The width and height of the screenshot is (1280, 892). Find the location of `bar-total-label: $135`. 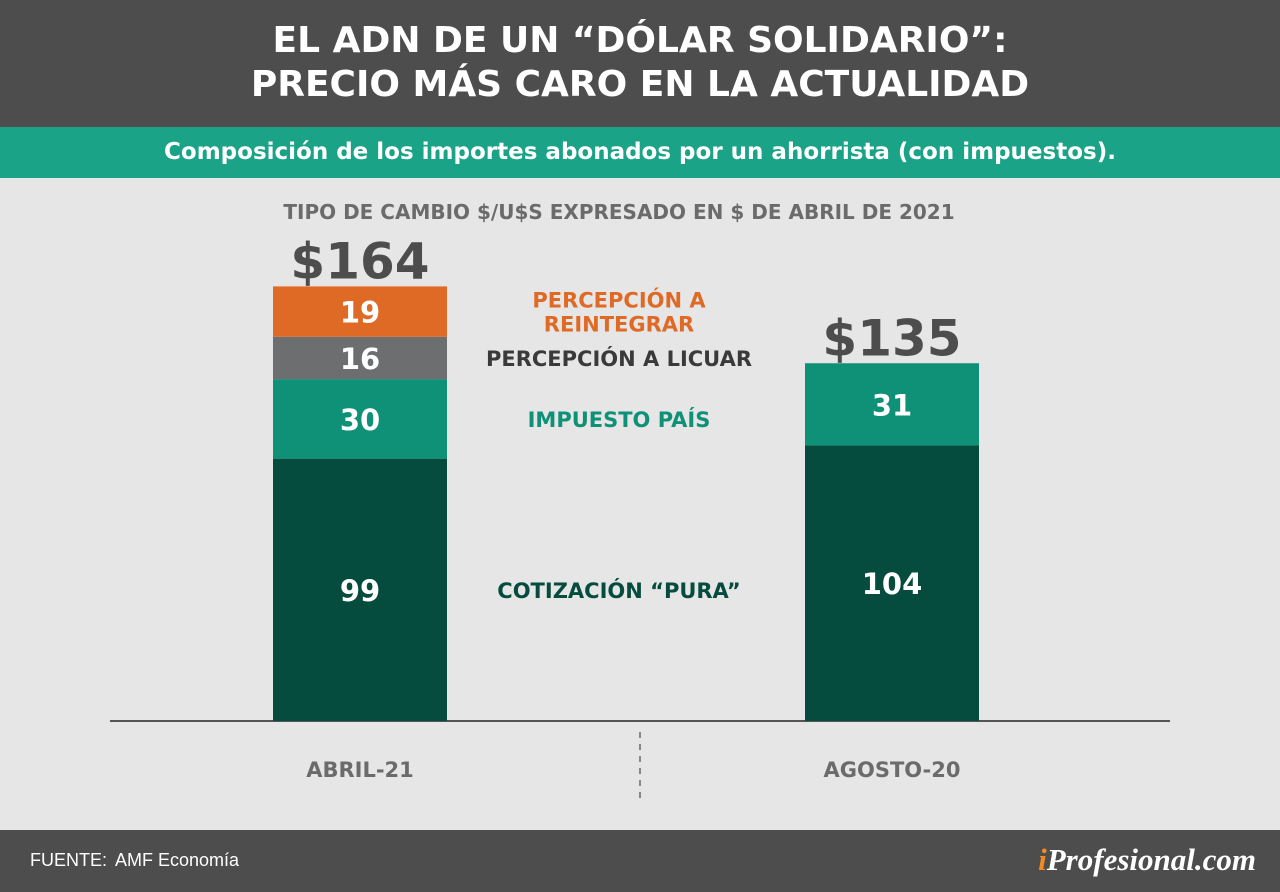

bar-total-label: $135 is located at coordinates (891, 338).